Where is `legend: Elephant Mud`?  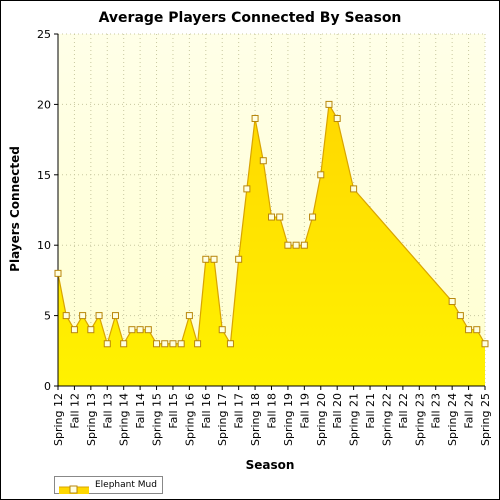 legend: Elephant Mud is located at coordinates (108, 485).